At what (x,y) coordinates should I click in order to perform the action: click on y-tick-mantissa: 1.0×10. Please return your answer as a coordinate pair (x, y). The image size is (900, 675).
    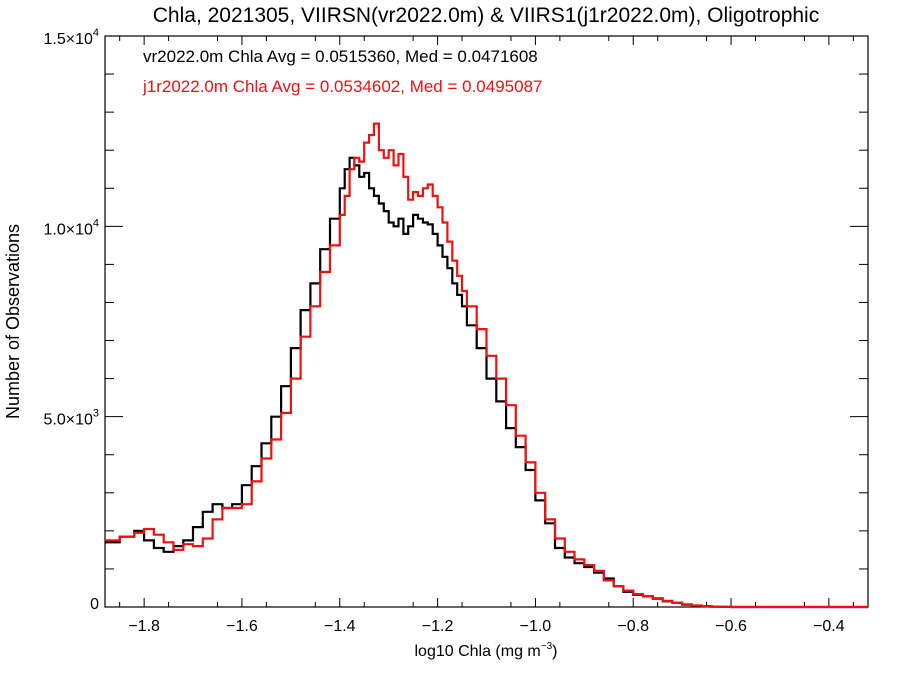
    Looking at the image, I should click on (67, 229).